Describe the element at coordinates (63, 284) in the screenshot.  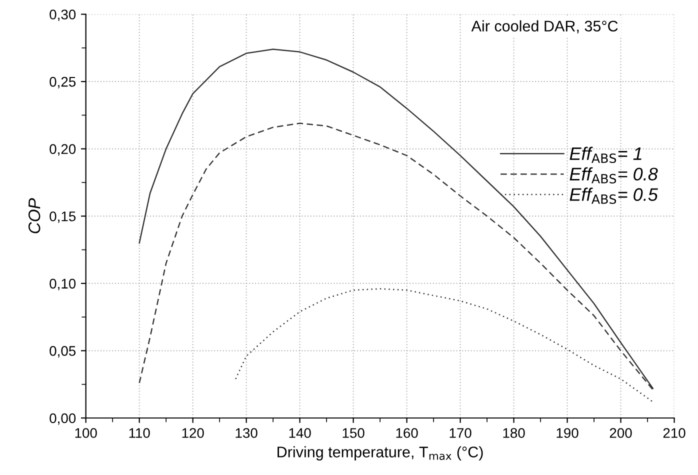
I see `y-tick-label: 0,10` at that location.